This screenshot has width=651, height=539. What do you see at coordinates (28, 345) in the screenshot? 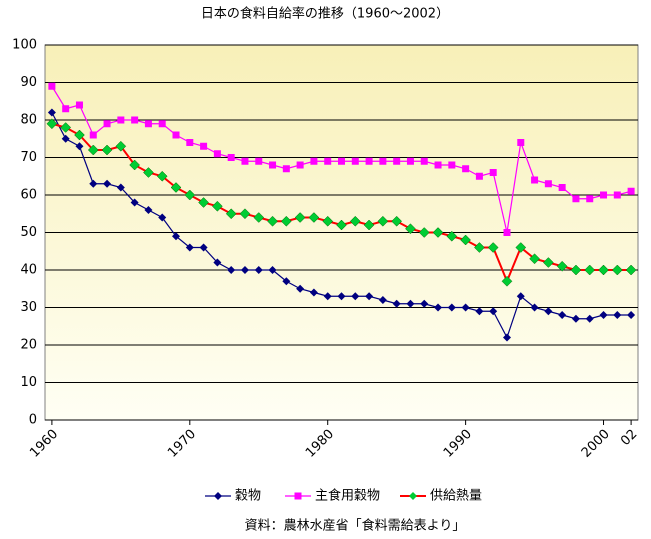
I see `y-tick-label: 20` at bounding box center [28, 345].